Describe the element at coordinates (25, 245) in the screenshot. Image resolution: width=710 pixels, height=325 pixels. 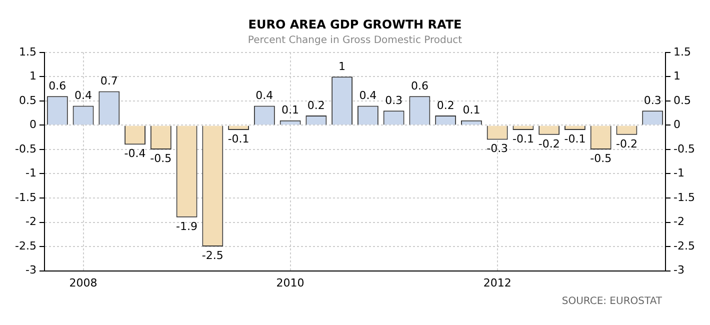
I see `y-tick-label: -2.5` at that location.